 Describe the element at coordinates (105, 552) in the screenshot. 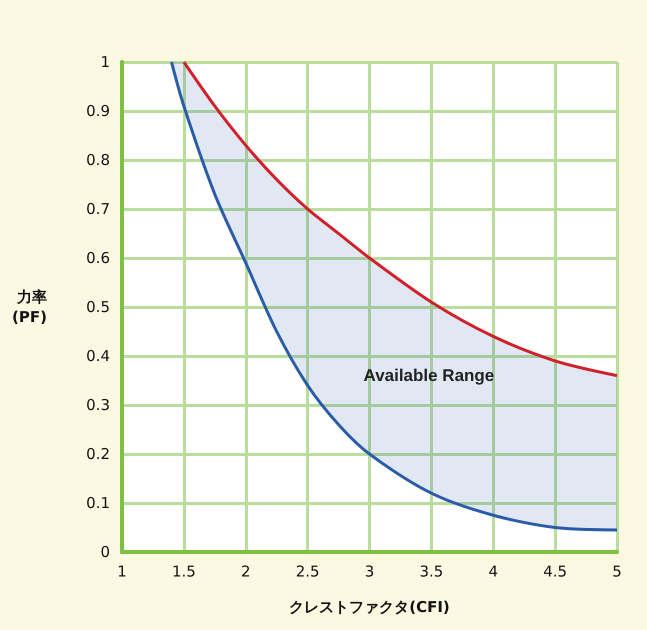

I see `y-tick-label: 0` at that location.